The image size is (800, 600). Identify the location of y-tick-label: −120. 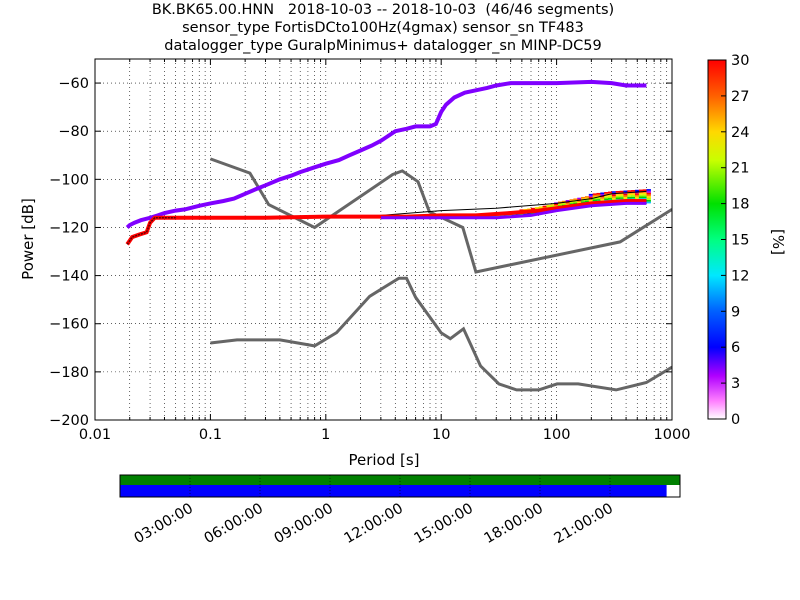
(69, 228).